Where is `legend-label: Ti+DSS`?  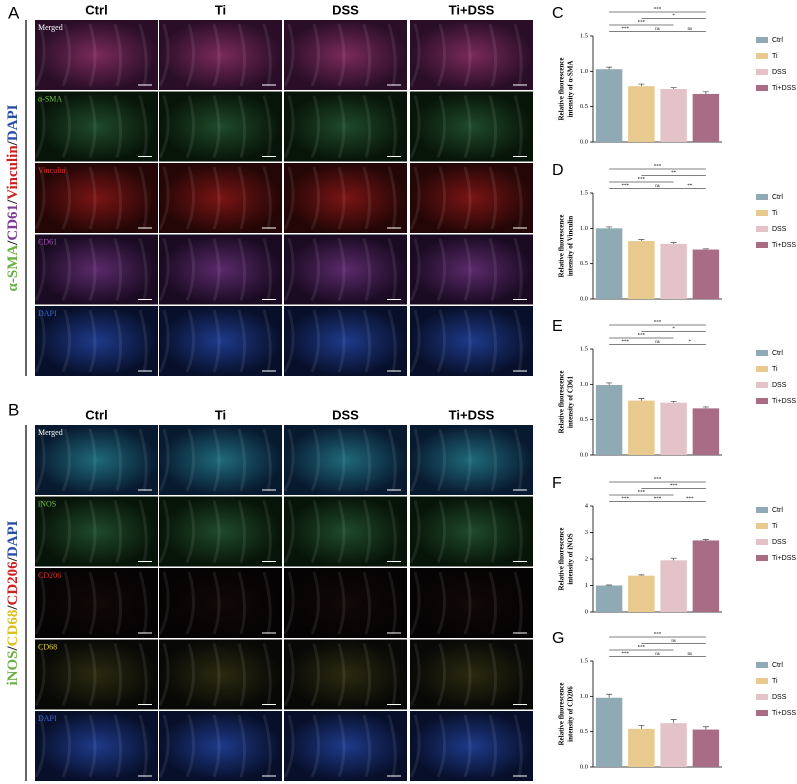
legend-label: Ti+DSS is located at coordinates (784, 558).